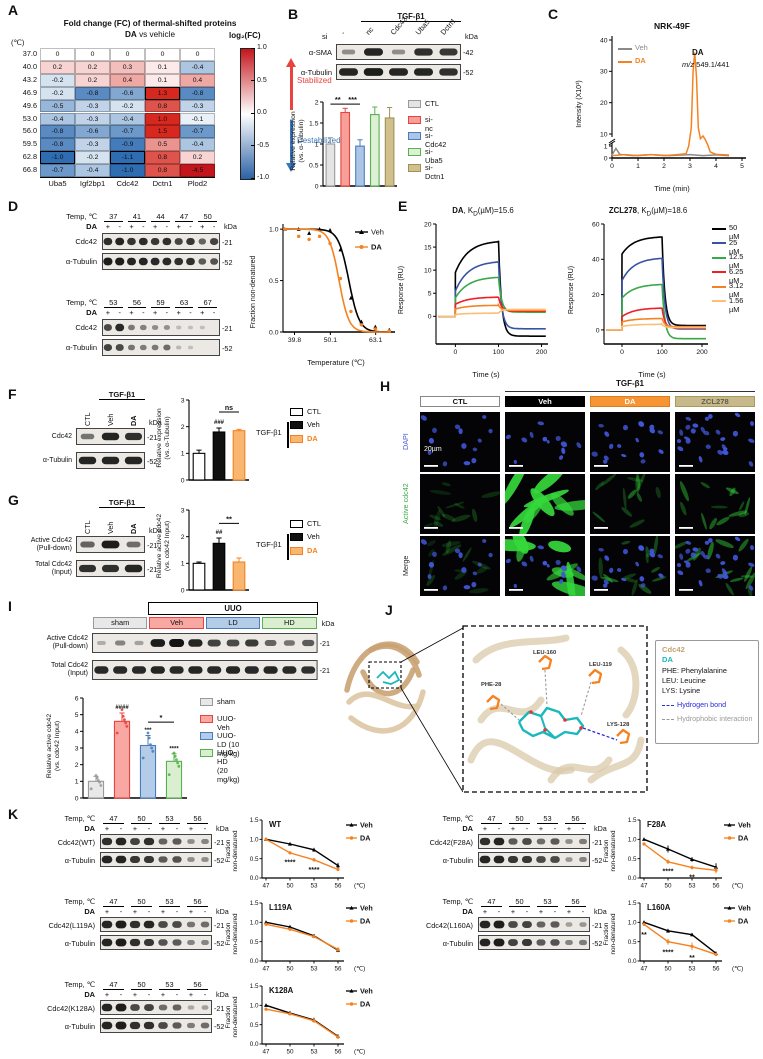  Describe the element at coordinates (254, 961) in the screenshot. I see `svg-text: 0.0` at that location.